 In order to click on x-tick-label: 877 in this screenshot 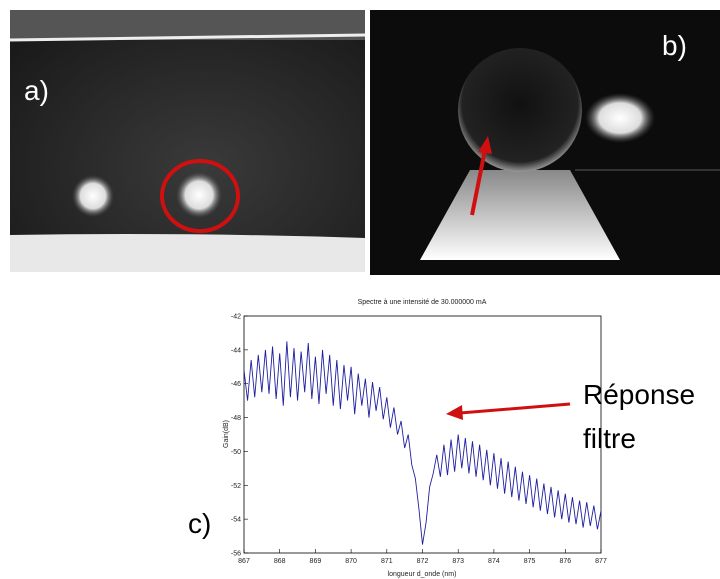, I will do `click(601, 561)`.